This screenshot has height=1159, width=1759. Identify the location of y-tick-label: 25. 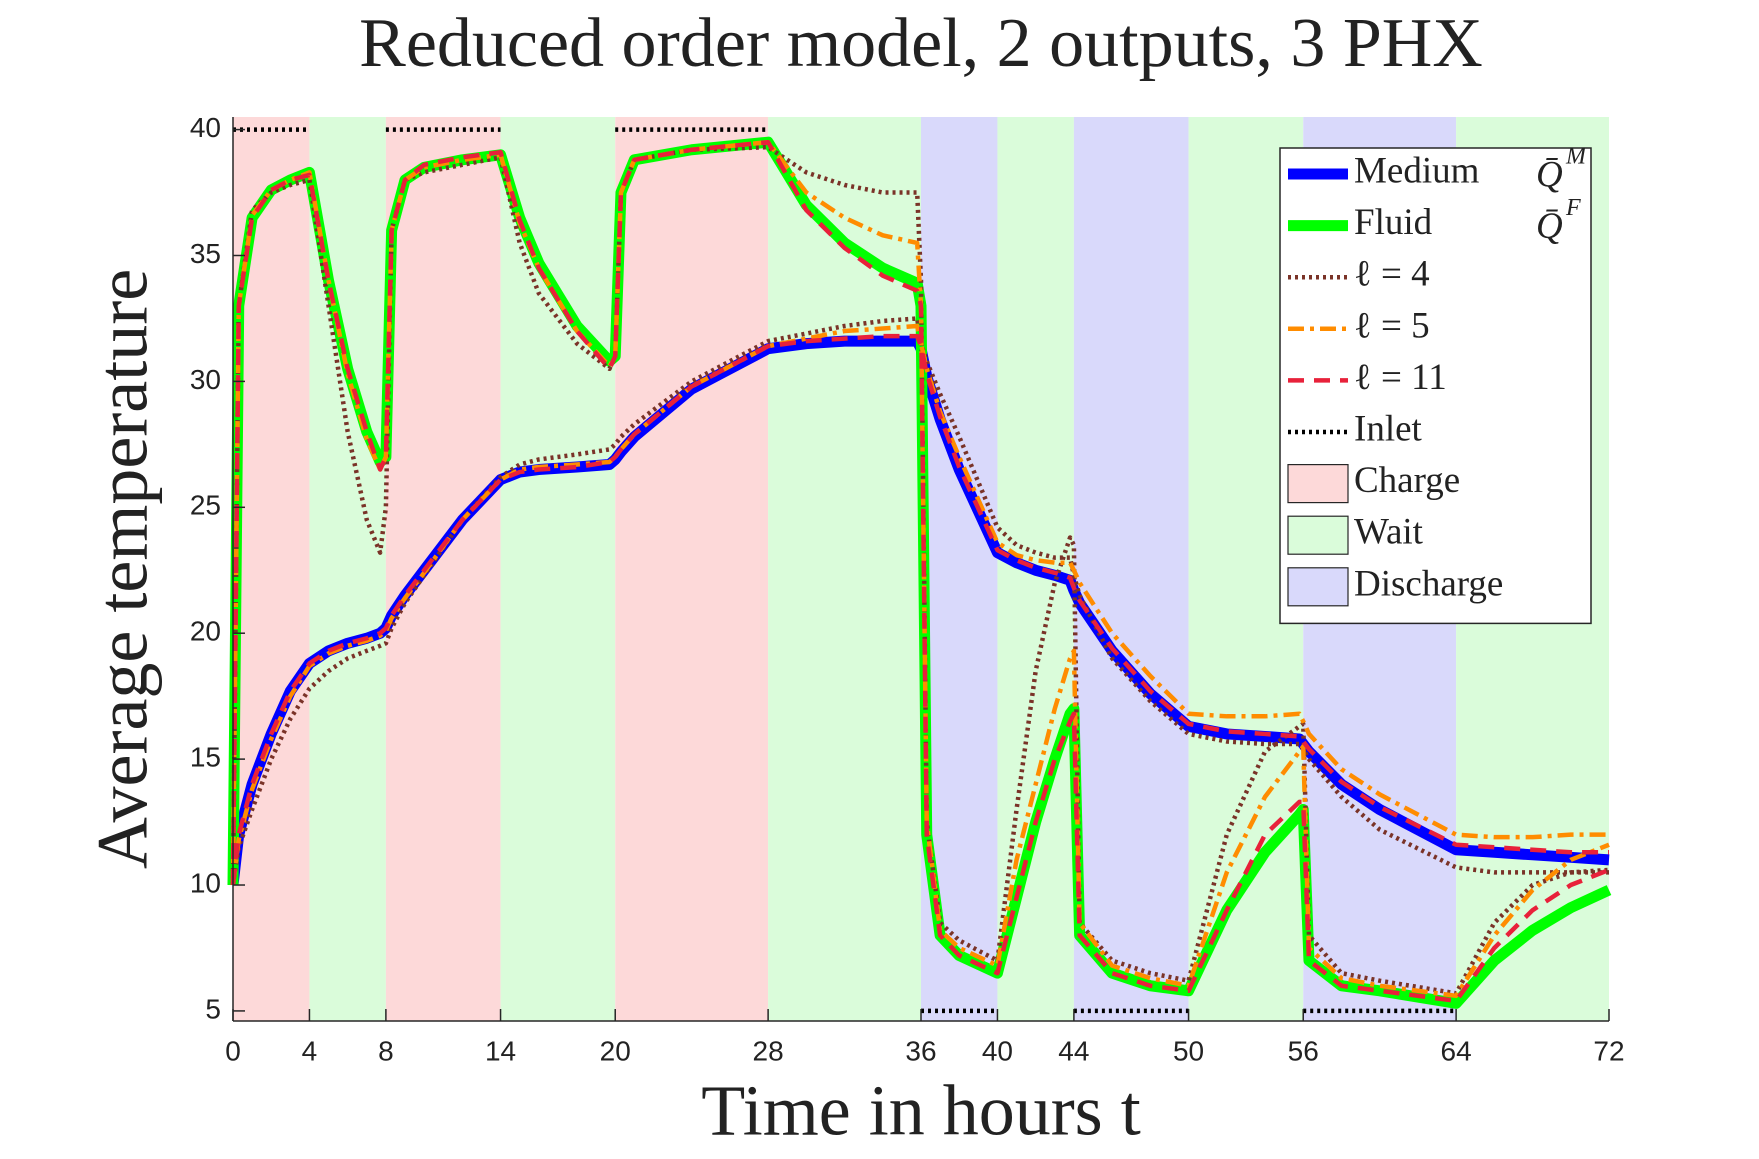
(205, 505).